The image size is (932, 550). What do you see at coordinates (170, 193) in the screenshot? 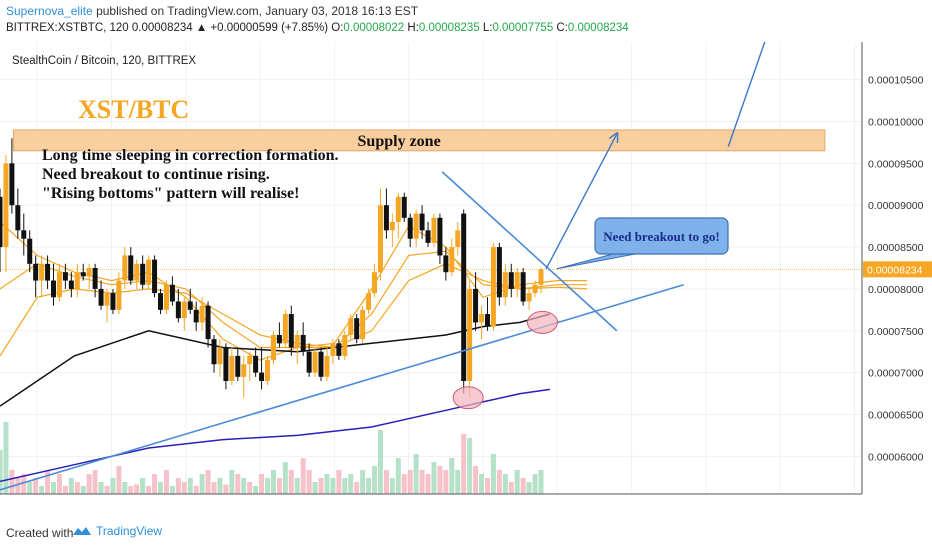
I see `note-line: "Rising bottoms" pattern will realise!` at bounding box center [170, 193].